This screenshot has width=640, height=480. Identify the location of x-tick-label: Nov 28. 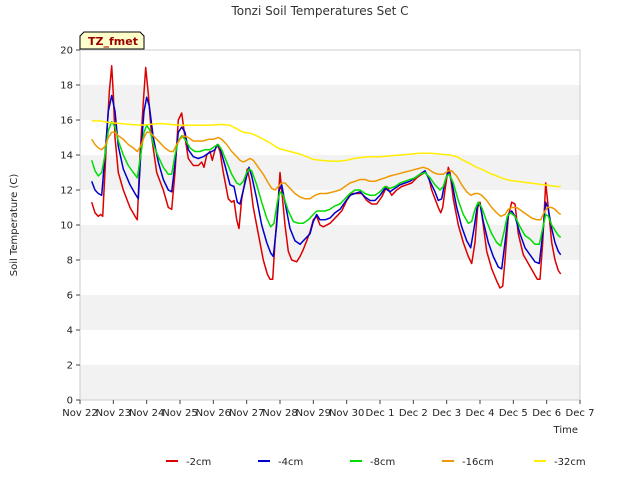
(279, 413).